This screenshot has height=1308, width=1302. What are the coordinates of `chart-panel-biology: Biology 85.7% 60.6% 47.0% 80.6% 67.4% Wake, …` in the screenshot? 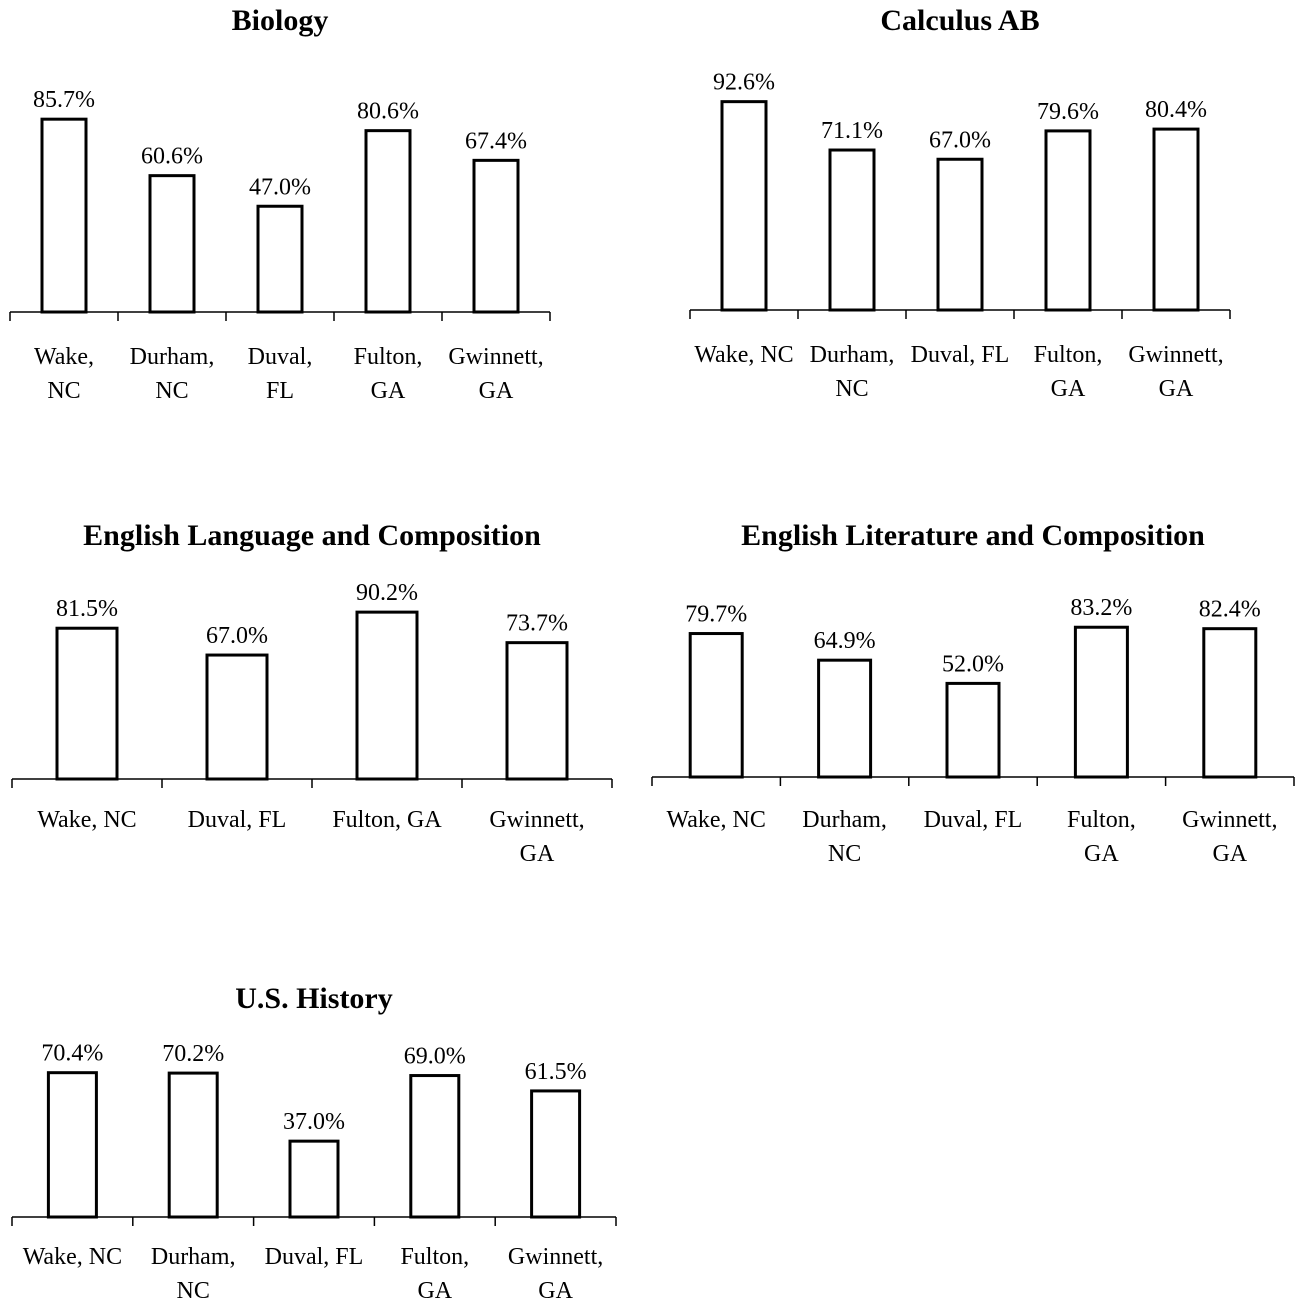 It's located at (280, 210).